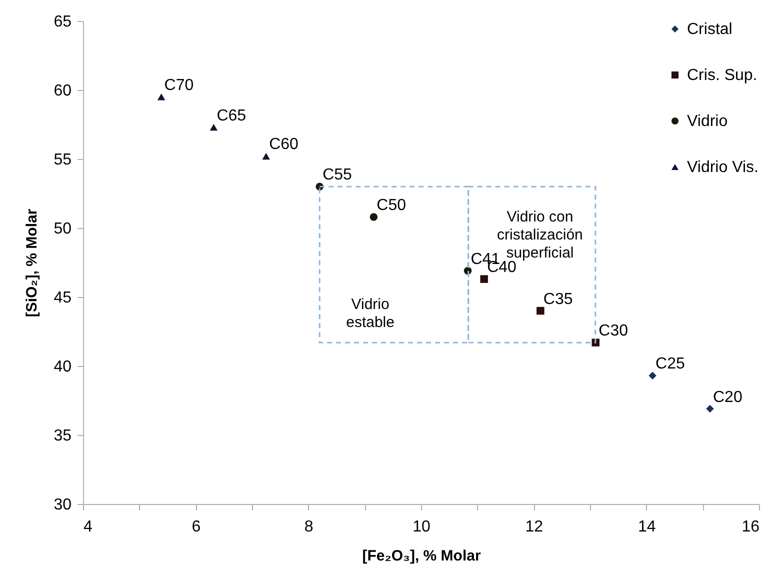 The image size is (771, 582). What do you see at coordinates (231, 115) in the screenshot?
I see `data-label: C65` at bounding box center [231, 115].